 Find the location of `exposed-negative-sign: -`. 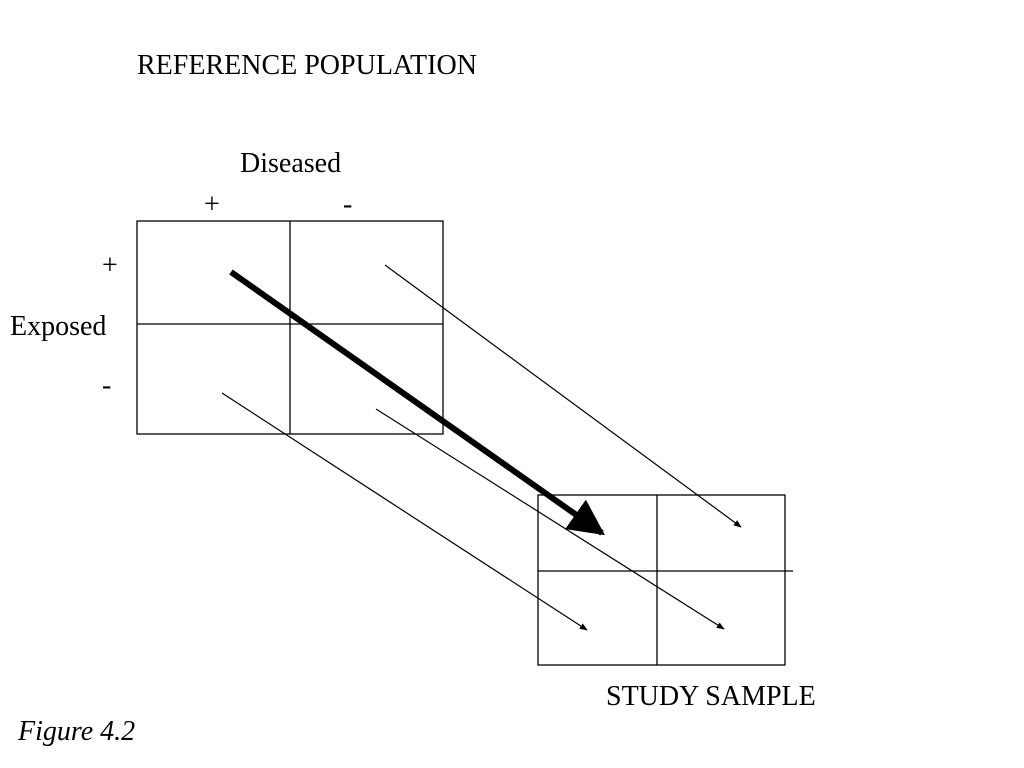

exposed-negative-sign: - is located at coordinates (107, 385).